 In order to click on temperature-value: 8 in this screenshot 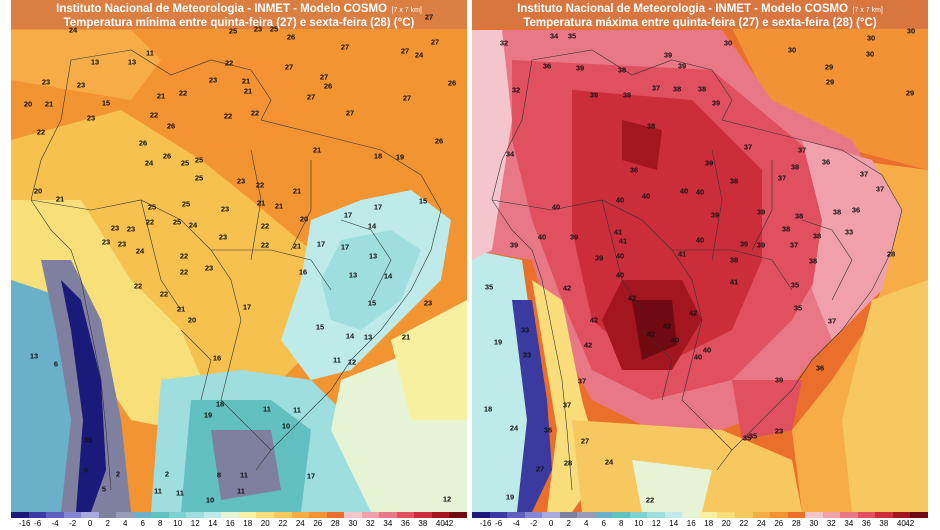, I will do `click(219, 475)`.